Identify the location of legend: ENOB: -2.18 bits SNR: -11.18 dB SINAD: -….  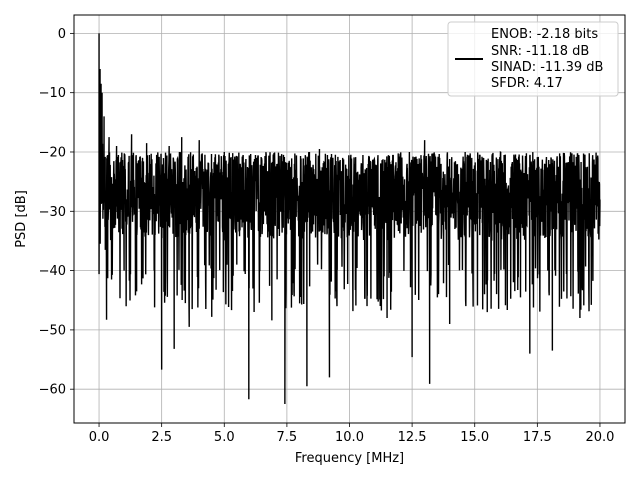
(533, 59).